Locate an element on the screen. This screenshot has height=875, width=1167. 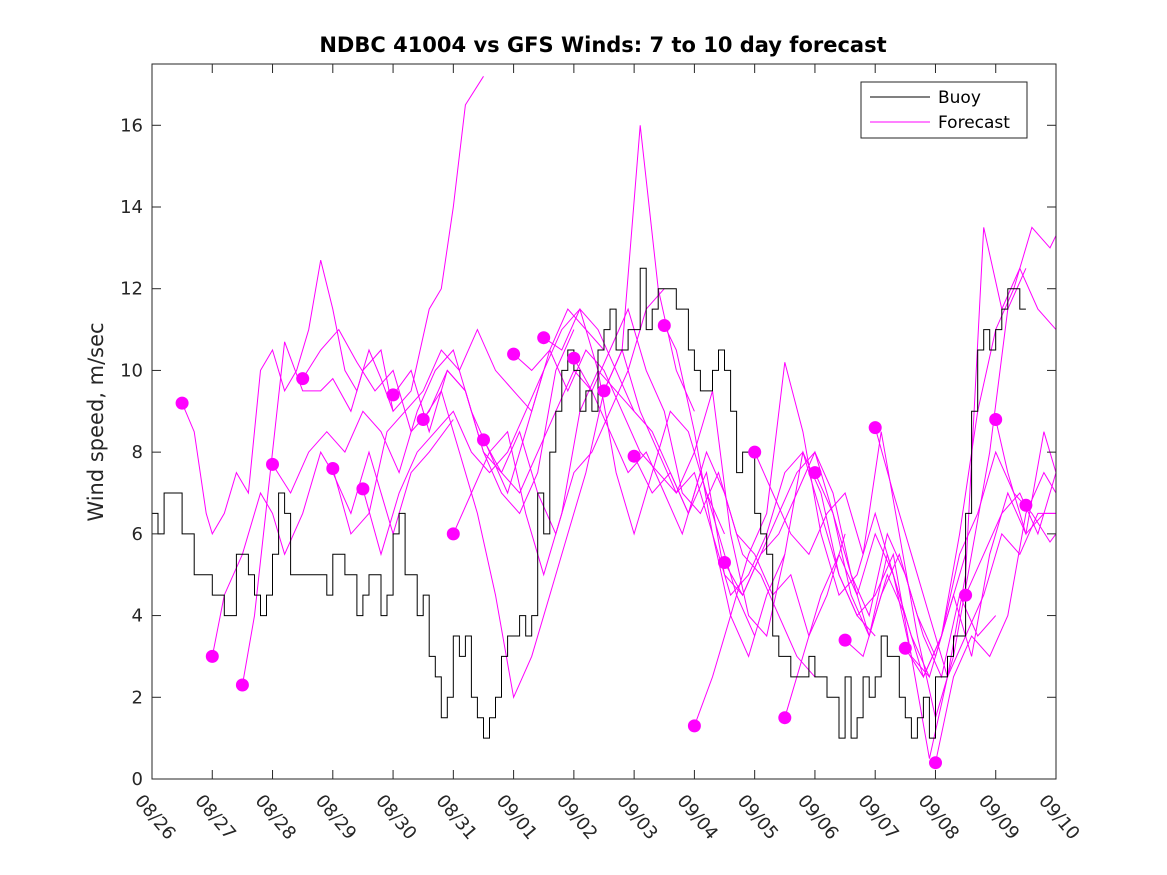
y-tick-label: 0 is located at coordinates (137, 779).